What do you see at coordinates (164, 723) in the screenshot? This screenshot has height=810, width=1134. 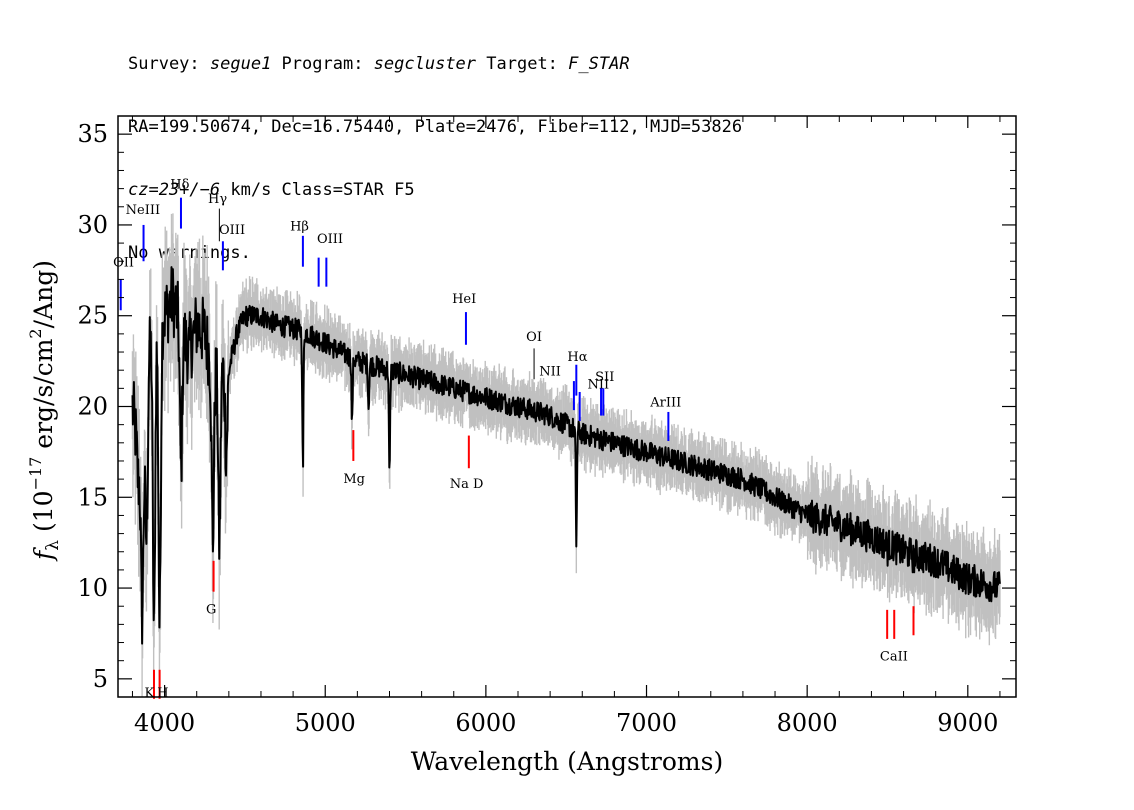 I see `x-tick-label: 4000` at bounding box center [164, 723].